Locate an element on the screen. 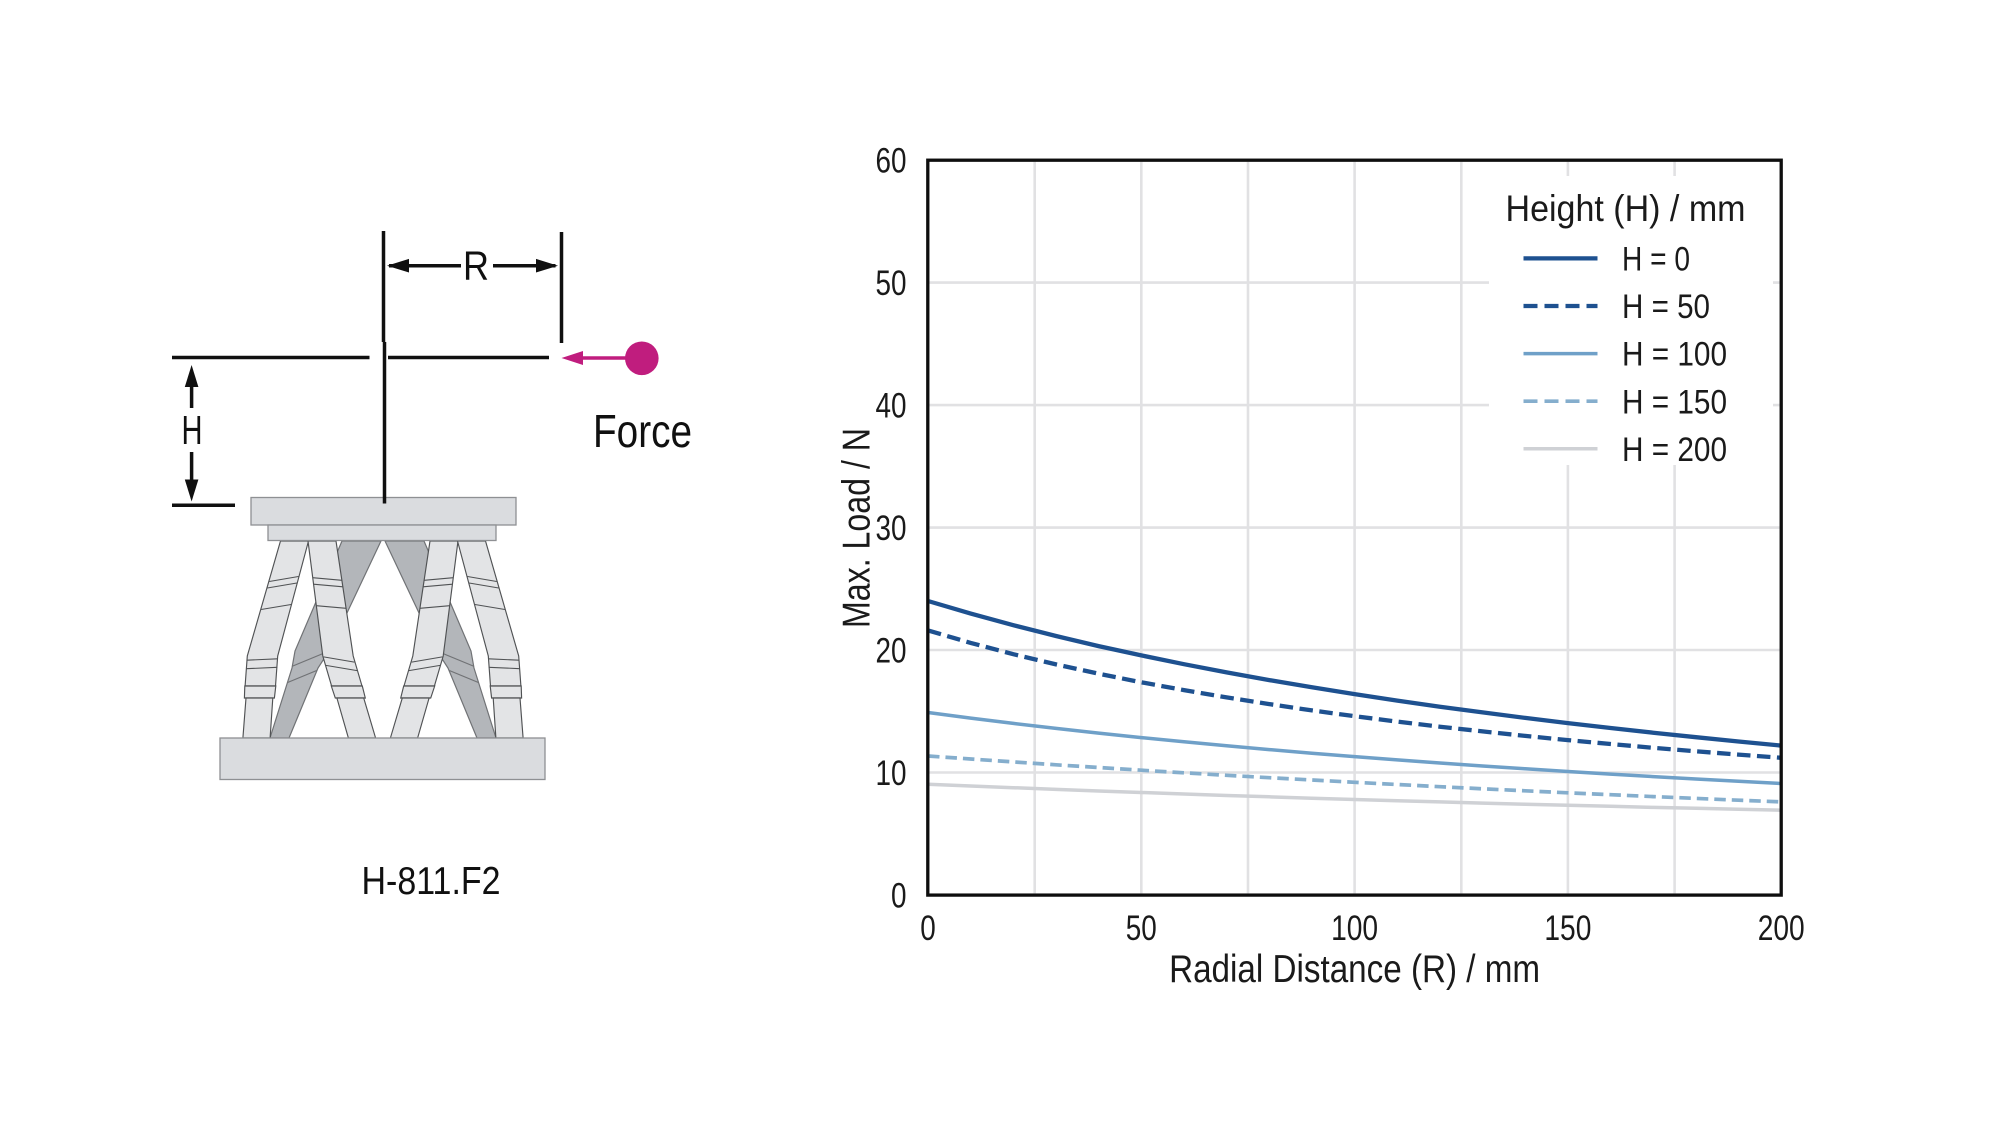 The width and height of the screenshot is (2000, 1138). svg-text: R is located at coordinates (476, 266).